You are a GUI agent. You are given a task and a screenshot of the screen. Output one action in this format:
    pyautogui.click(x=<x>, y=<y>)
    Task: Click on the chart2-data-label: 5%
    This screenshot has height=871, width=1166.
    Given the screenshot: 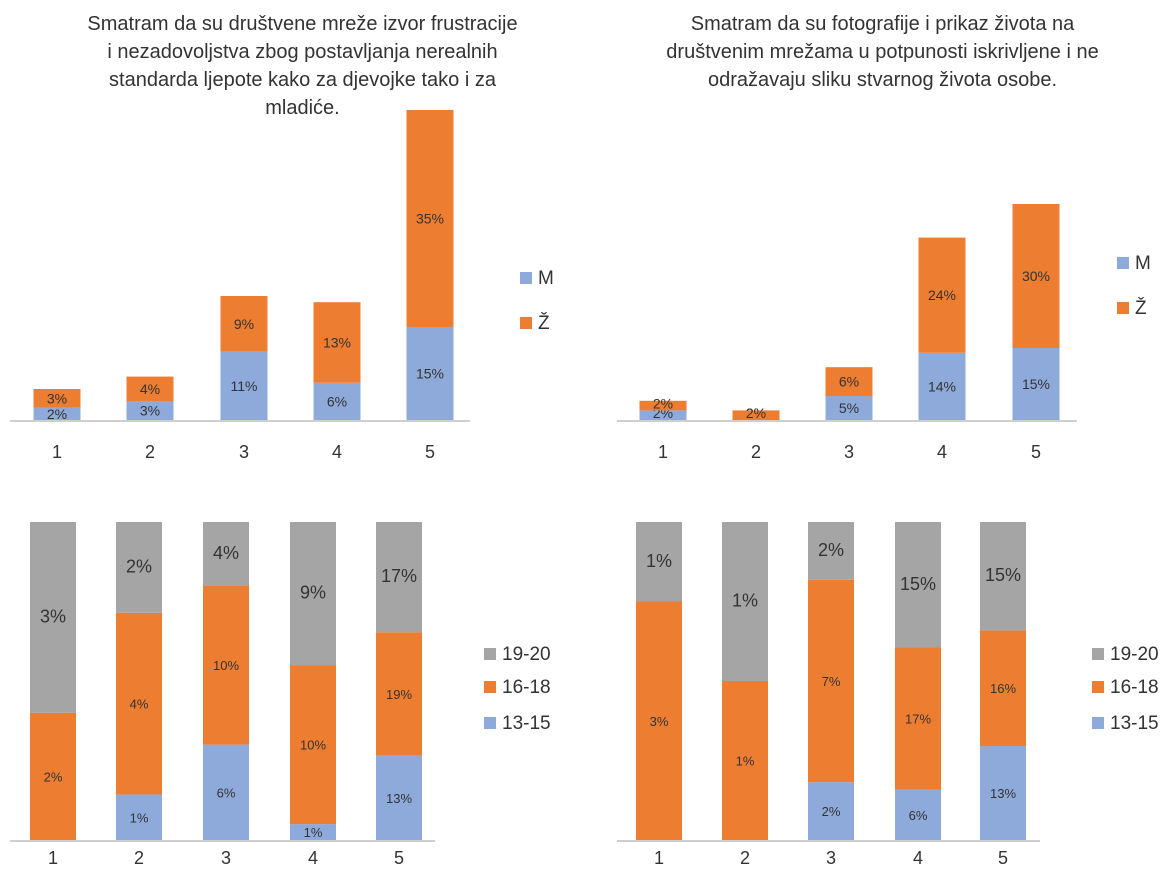 What is the action you would take?
    pyautogui.click(x=849, y=408)
    